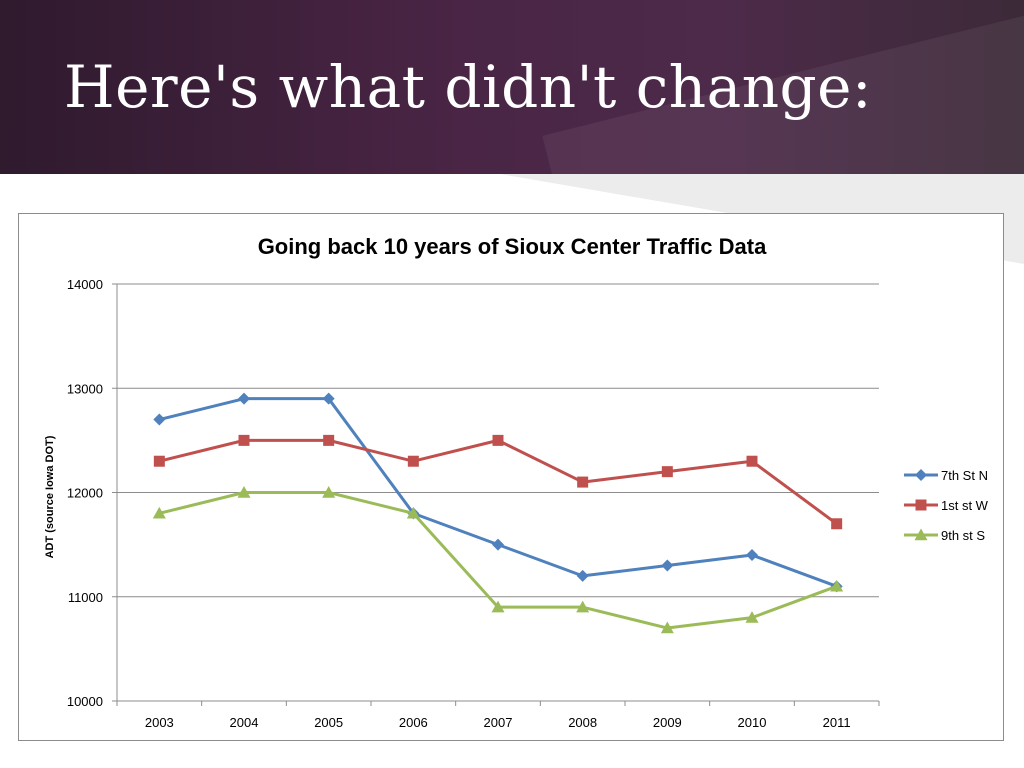 This screenshot has width=1024, height=768. What do you see at coordinates (50, 496) in the screenshot?
I see `y-axis-label: ADT (source Iowa DOT)` at bounding box center [50, 496].